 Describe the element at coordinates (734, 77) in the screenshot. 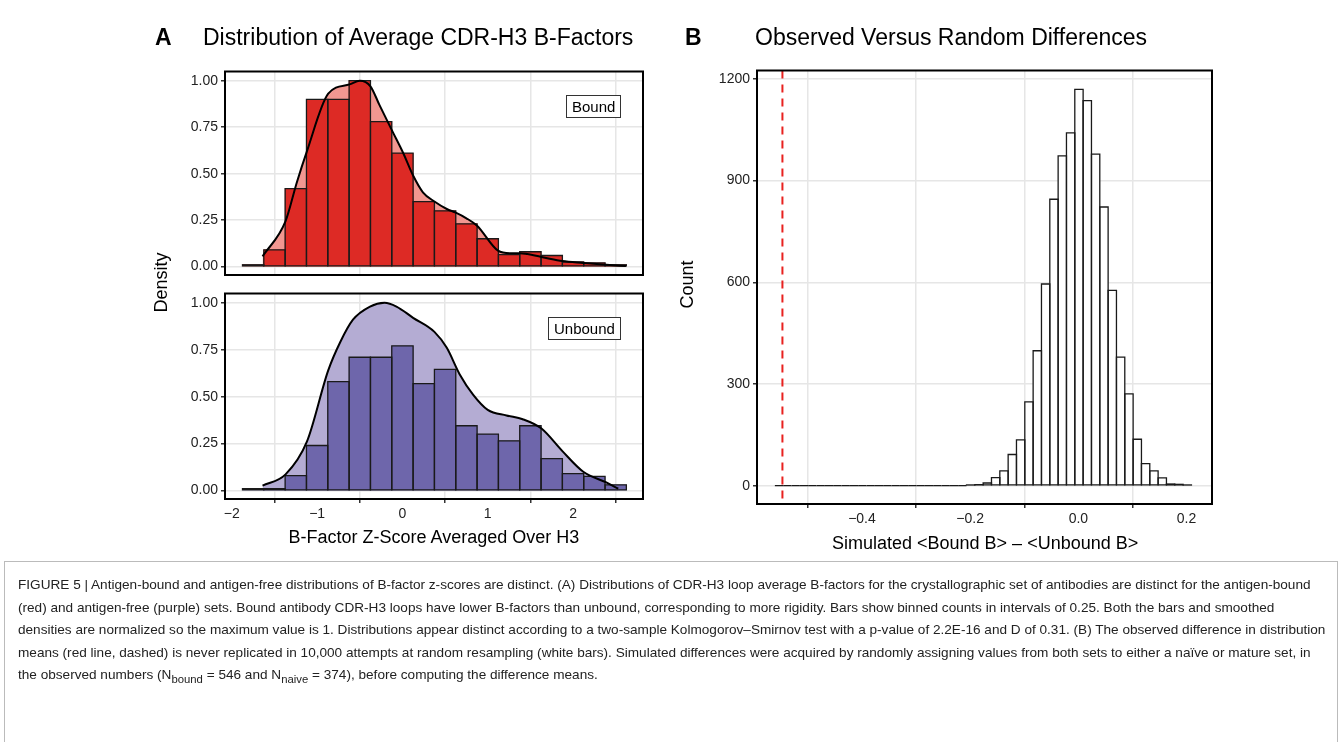

I see `y-tick-label: 1200` at that location.